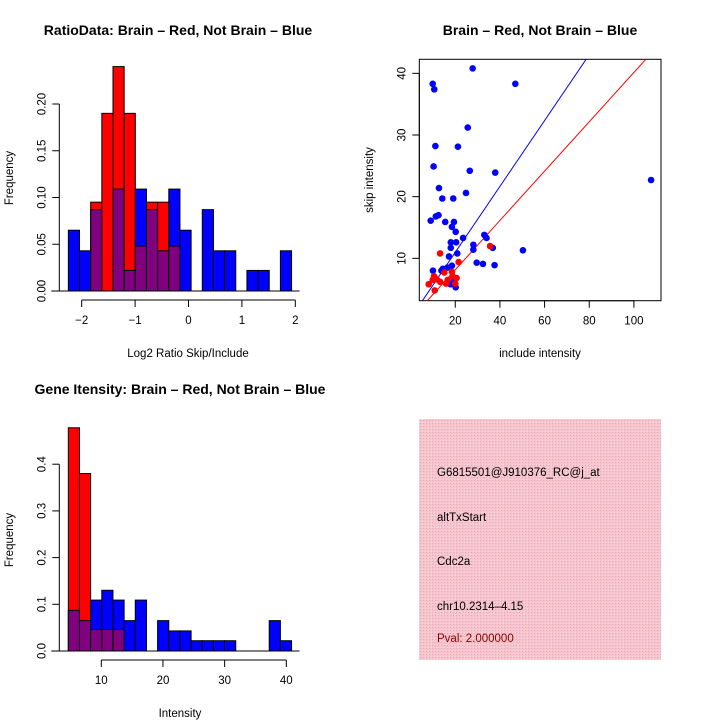 The width and height of the screenshot is (720, 720). I want to click on chart-title: Brain – Red, Not Brain – Blue, so click(540, 30).